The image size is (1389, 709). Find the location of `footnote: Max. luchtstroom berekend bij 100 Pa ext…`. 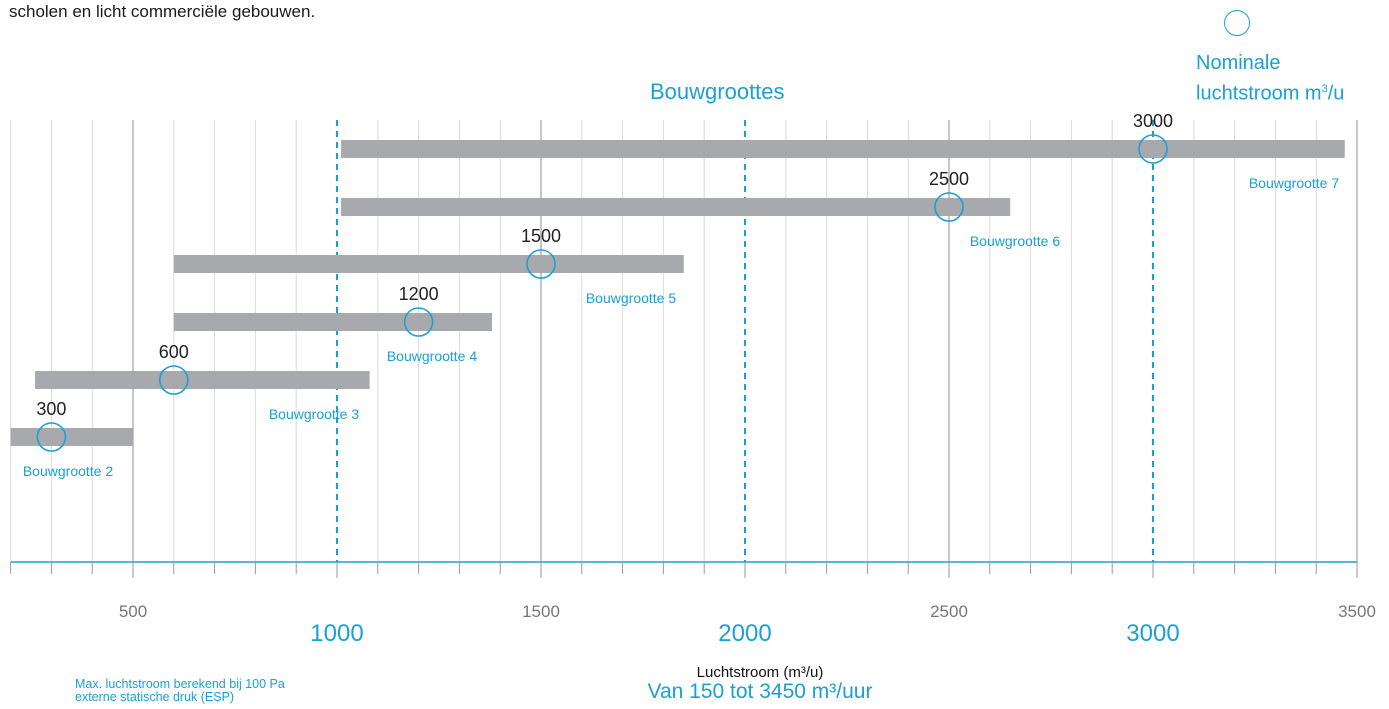

footnote: Max. luchtstroom berekend bij 100 Pa ext… is located at coordinates (180, 691).